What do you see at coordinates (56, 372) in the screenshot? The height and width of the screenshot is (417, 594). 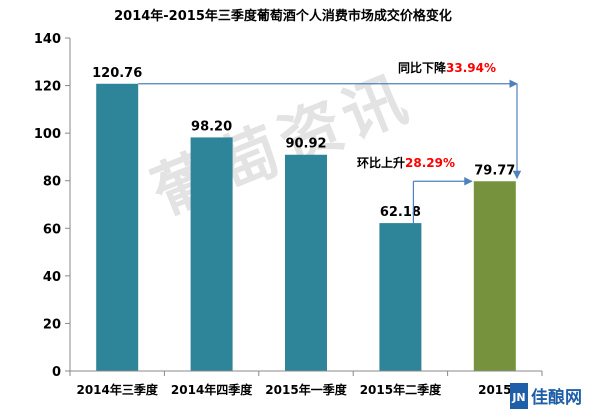 I see `y-tick-label: 0` at bounding box center [56, 372].